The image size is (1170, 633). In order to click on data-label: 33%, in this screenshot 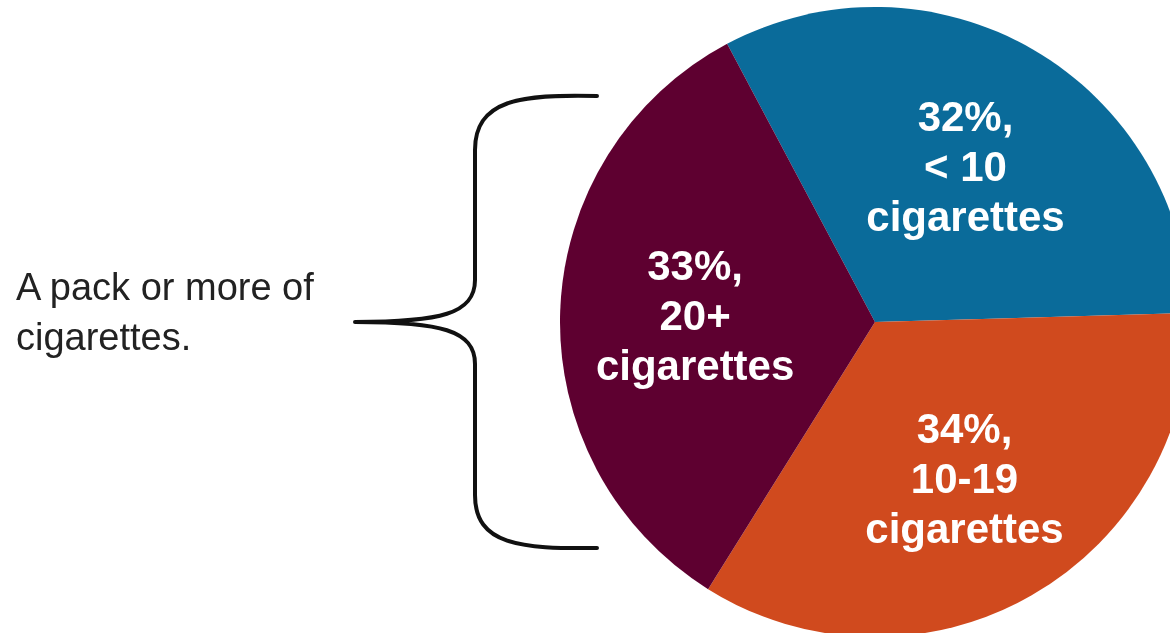, I will do `click(695, 266)`.